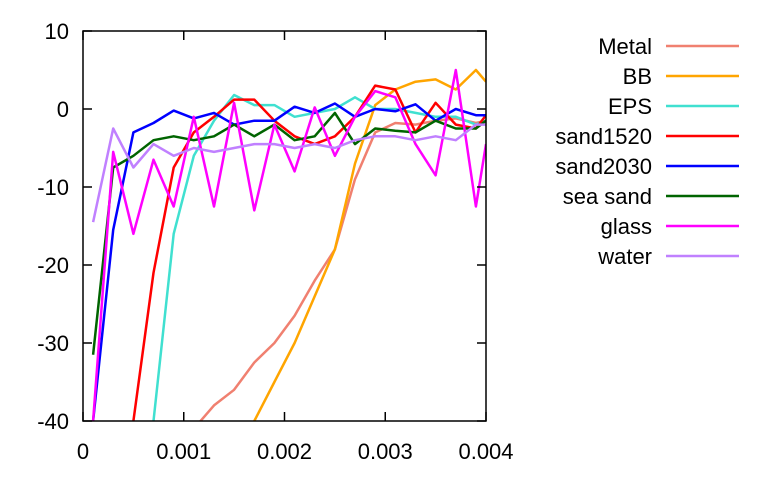 This screenshot has width=768, height=480. What do you see at coordinates (630, 106) in the screenshot?
I see `legend-label-2: EPS` at bounding box center [630, 106].